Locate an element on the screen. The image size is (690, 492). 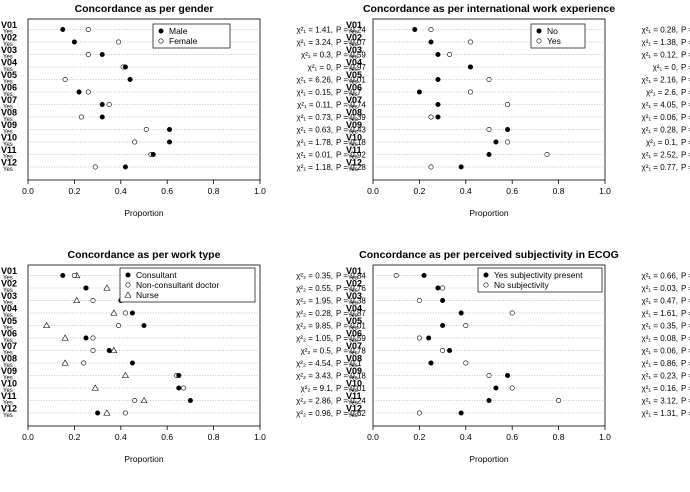
category-label: V06 is located at coordinates (354, 334).